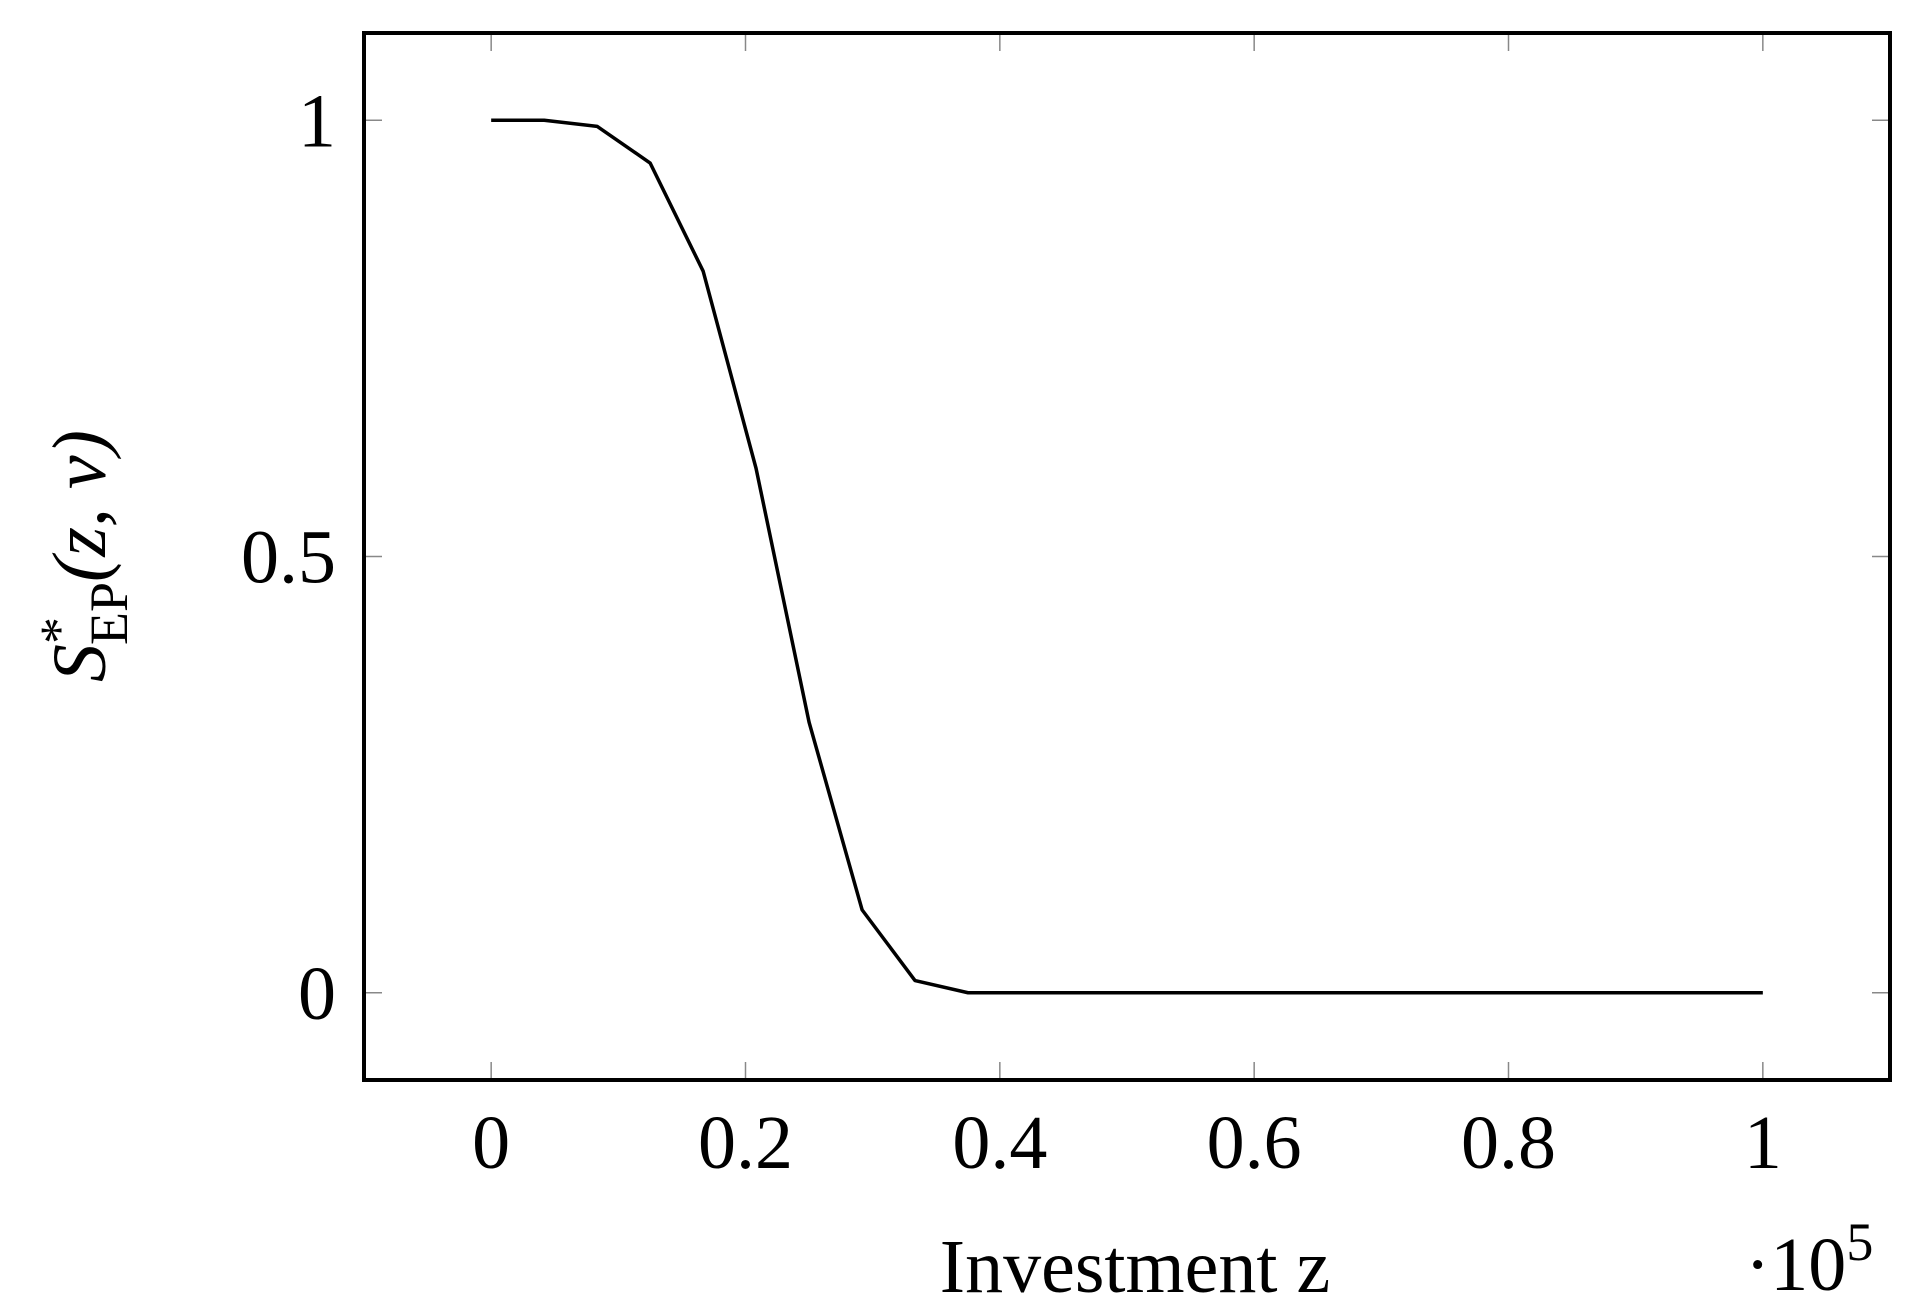  I want to click on x-tick-label: 0.4, so click(999, 1143).